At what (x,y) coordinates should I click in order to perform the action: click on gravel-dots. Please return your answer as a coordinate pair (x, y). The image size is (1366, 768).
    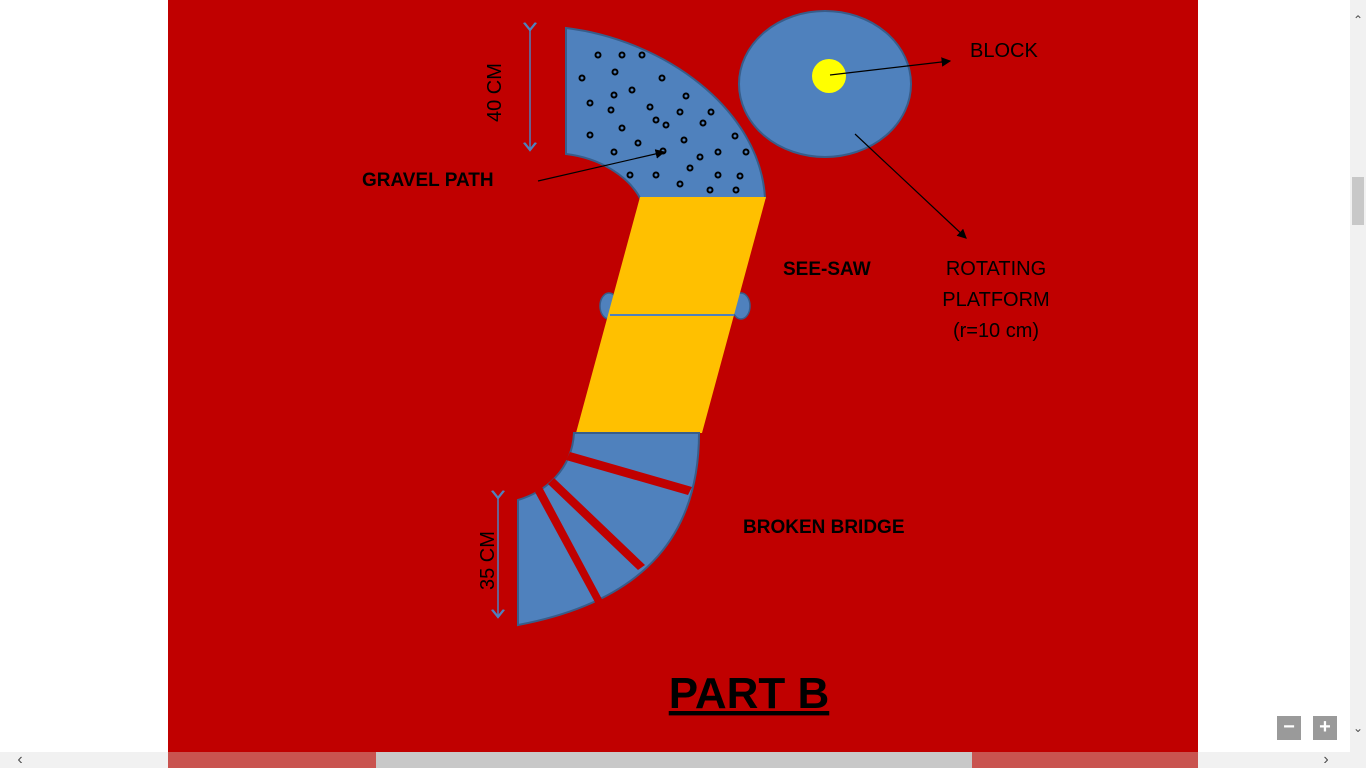
    Looking at the image, I should click on (664, 122).